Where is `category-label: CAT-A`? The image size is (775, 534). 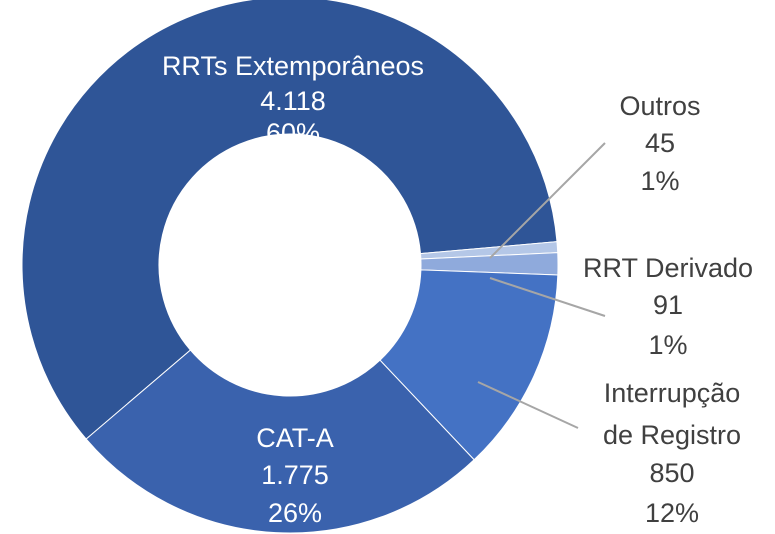
category-label: CAT-A is located at coordinates (295, 438).